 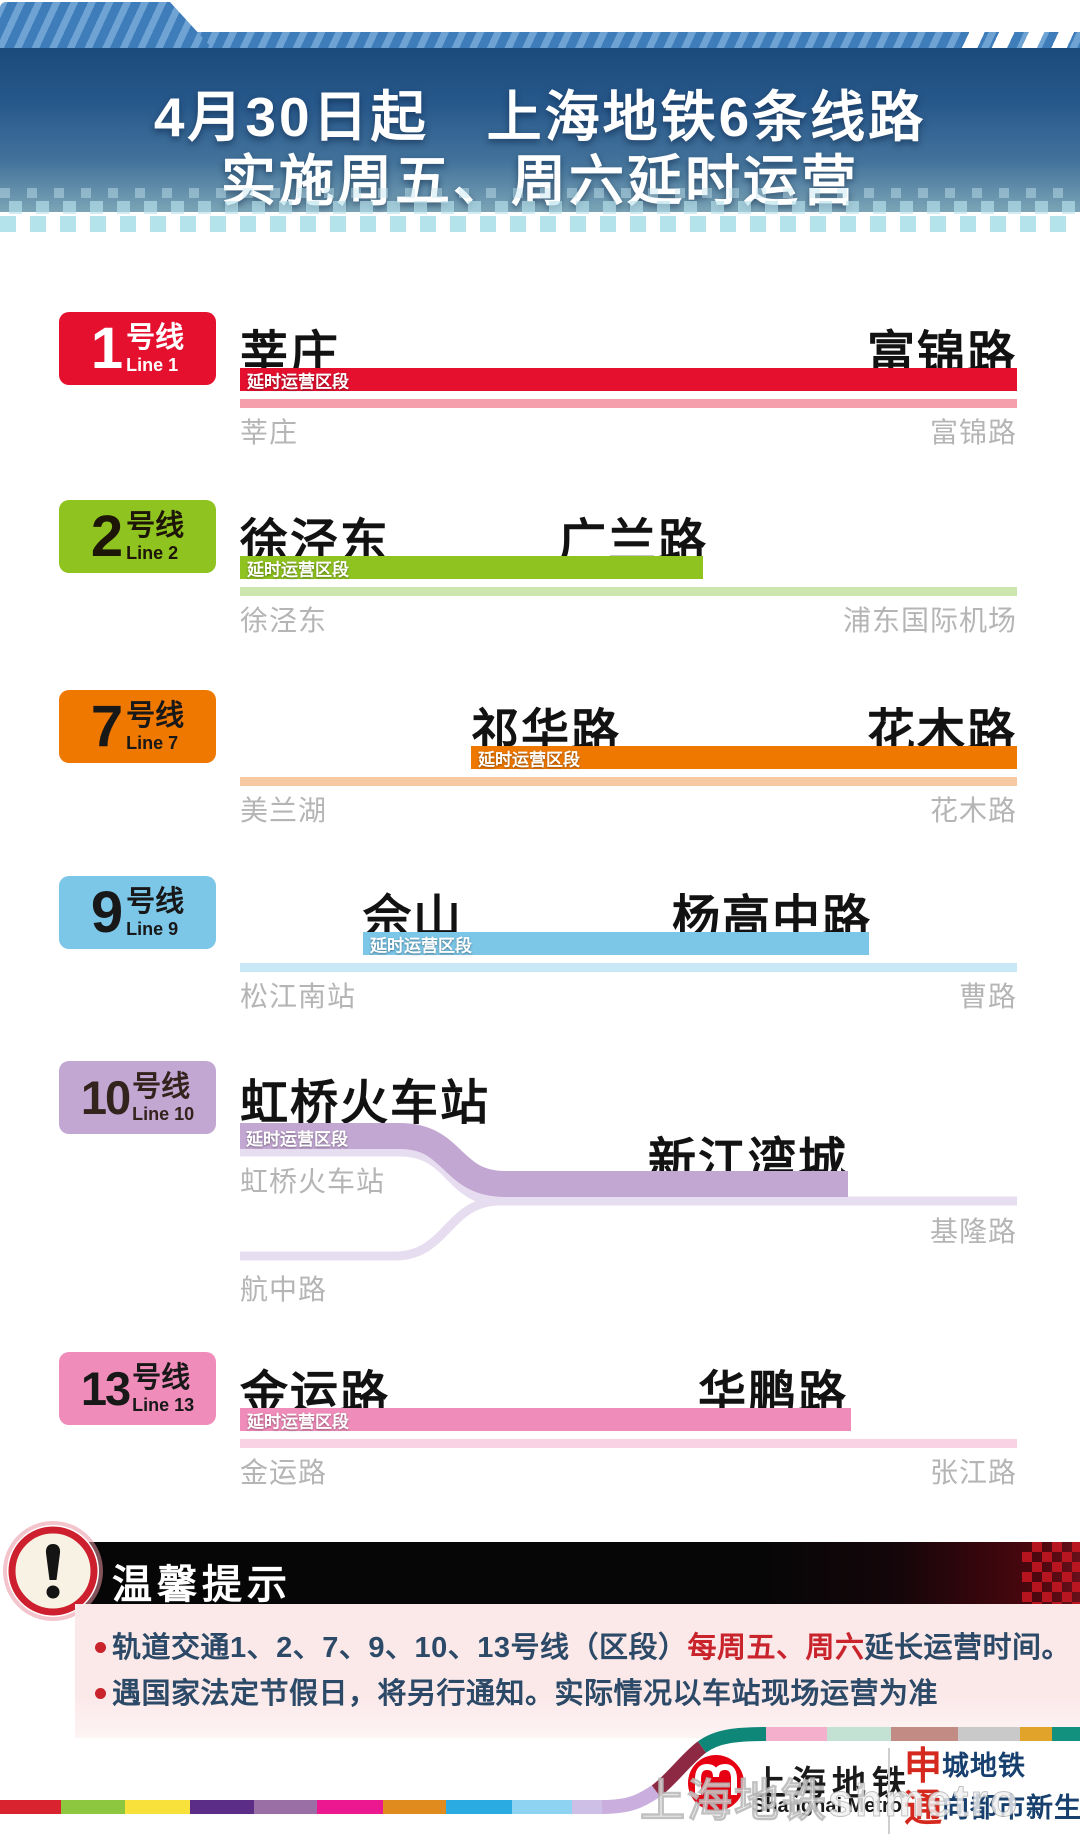 What do you see at coordinates (163, 1404) in the screenshot?
I see `line-name-en: Line 13` at bounding box center [163, 1404].